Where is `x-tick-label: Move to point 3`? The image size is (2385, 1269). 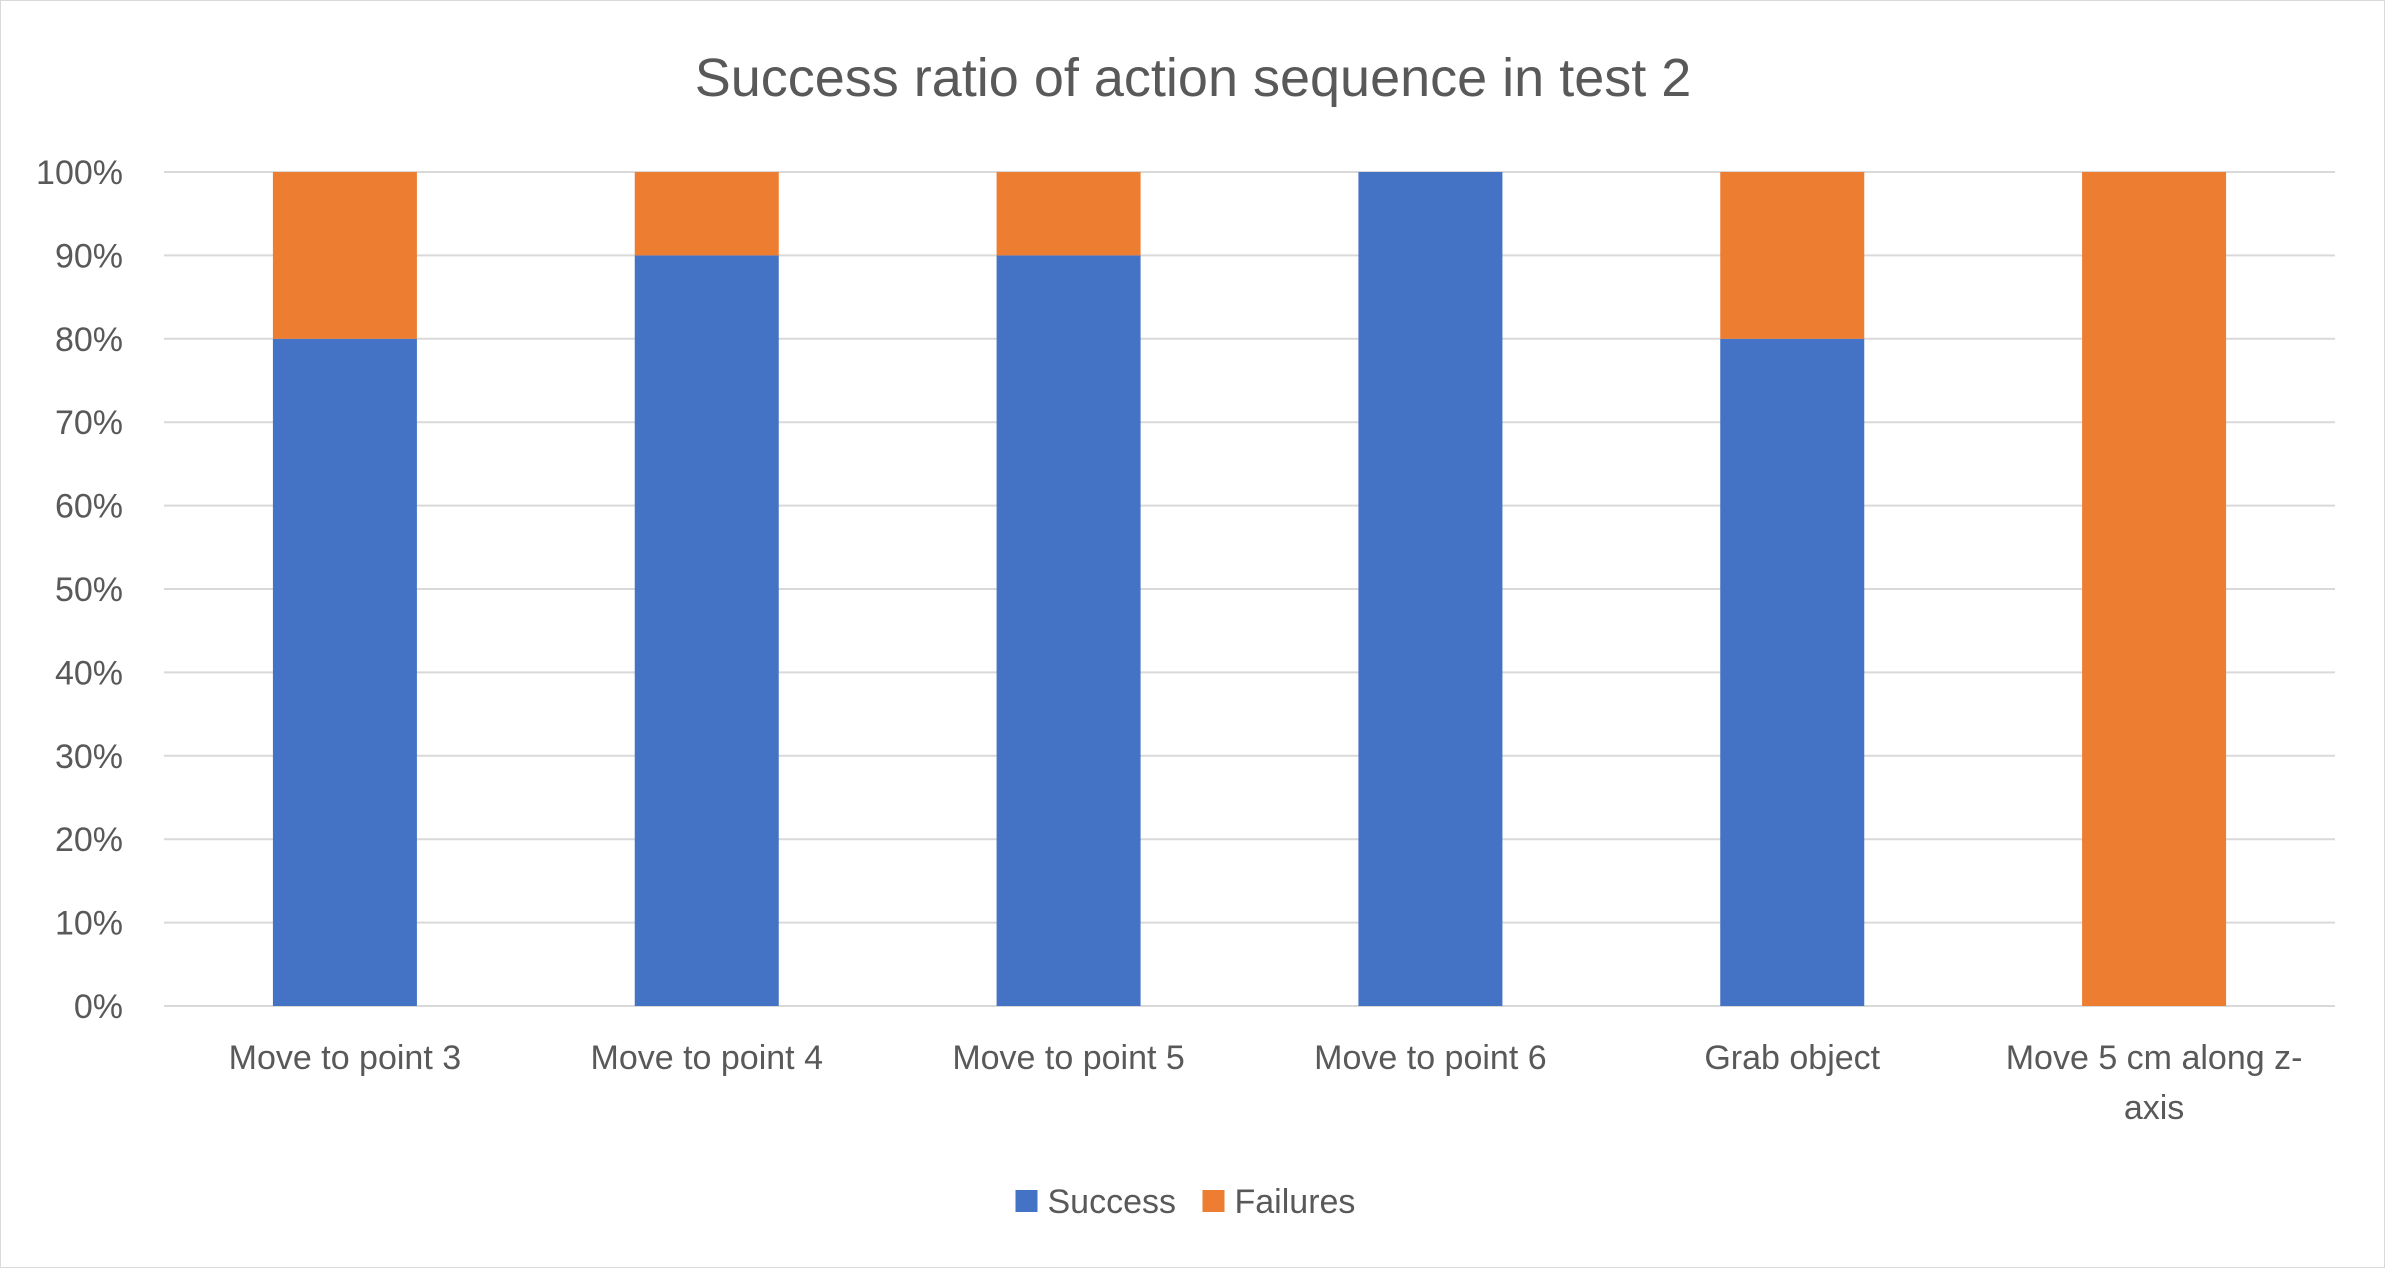
x-tick-label: Move to point 3 is located at coordinates (345, 1058).